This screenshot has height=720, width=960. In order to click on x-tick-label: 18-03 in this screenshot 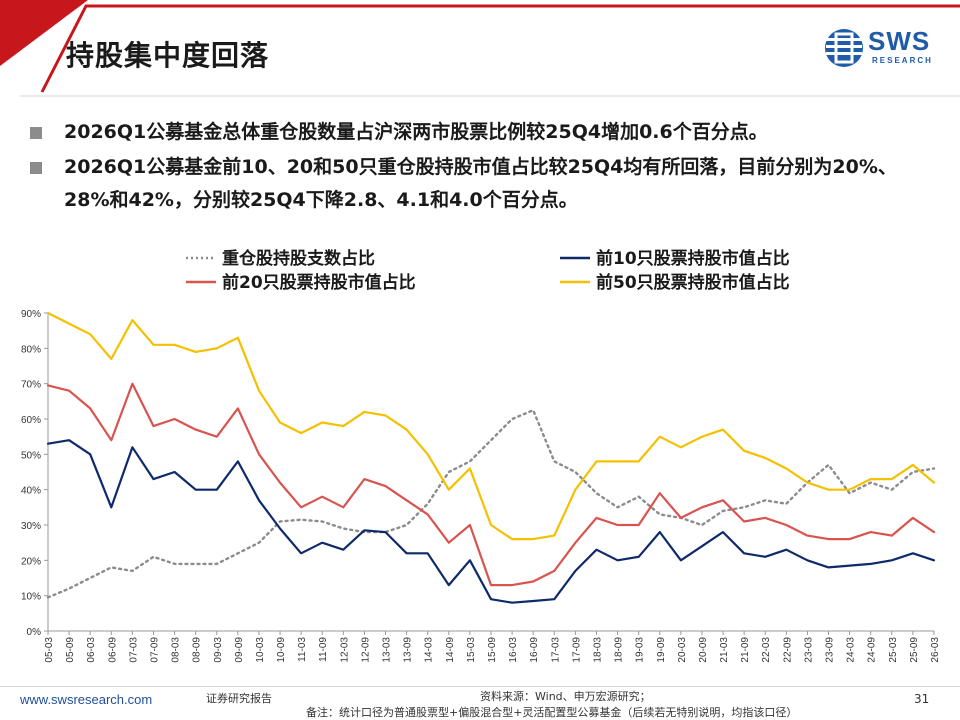, I will do `click(597, 650)`.